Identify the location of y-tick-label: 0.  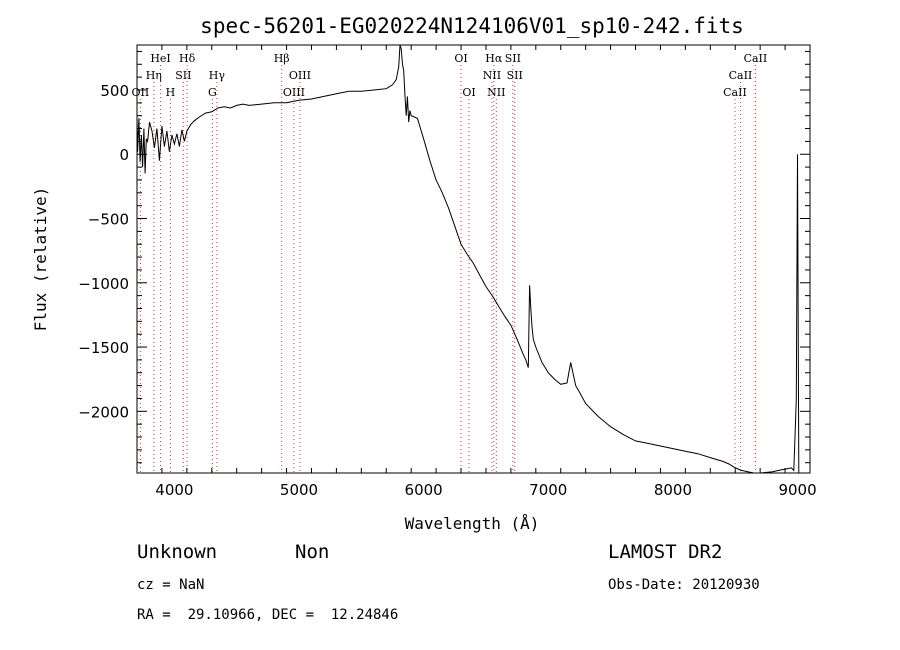
(124, 155).